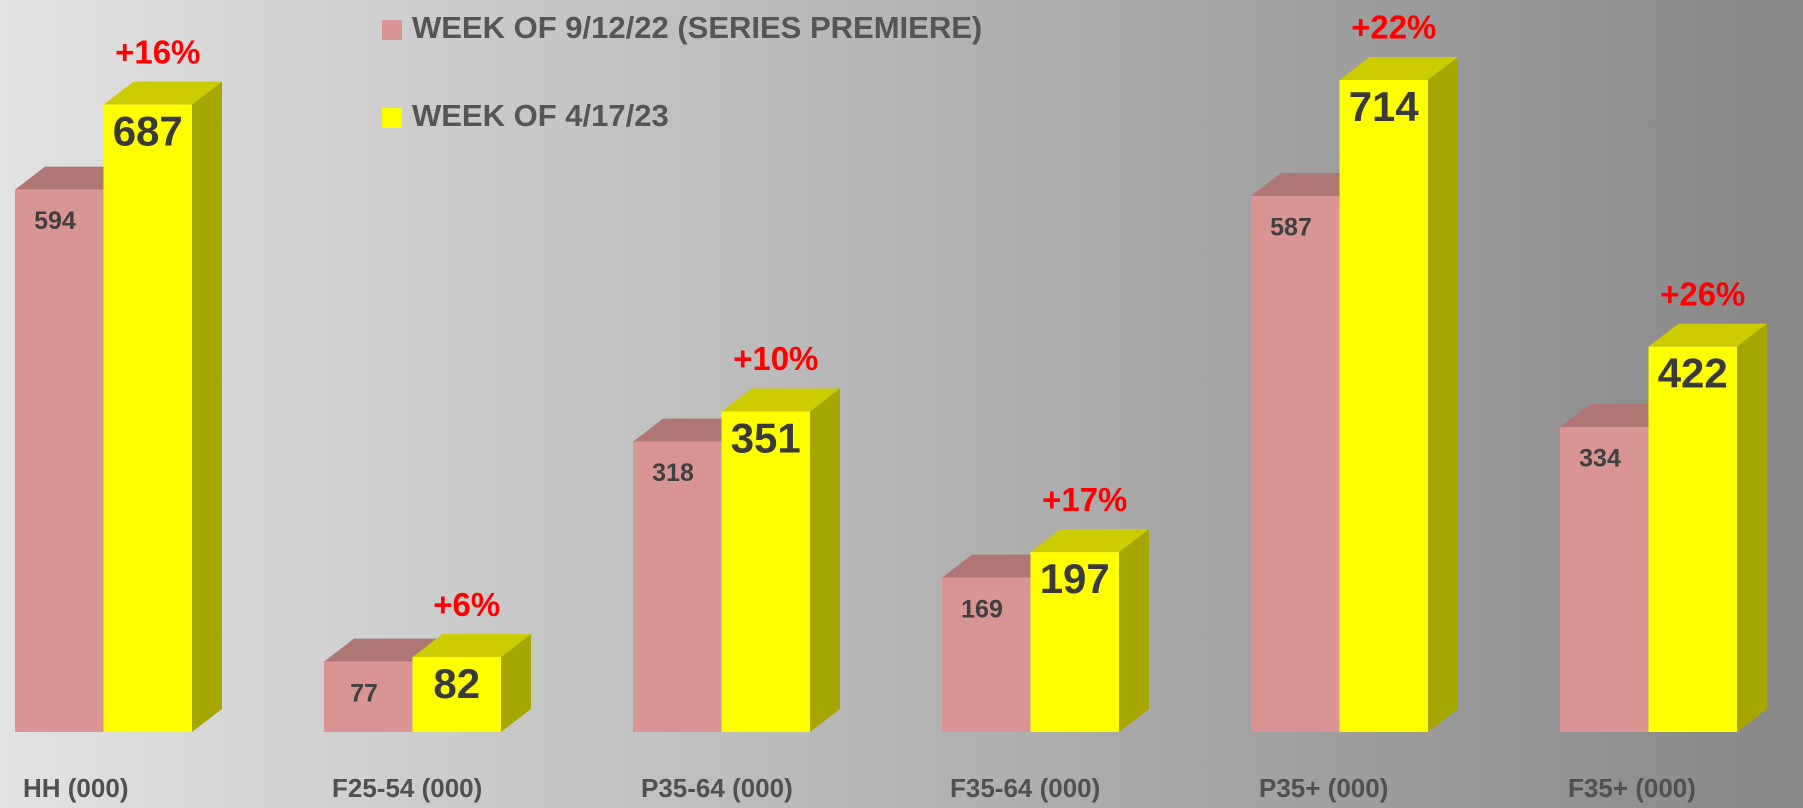 The height and width of the screenshot is (808, 1803). I want to click on x-tick-label: HH (000), so click(75, 788).